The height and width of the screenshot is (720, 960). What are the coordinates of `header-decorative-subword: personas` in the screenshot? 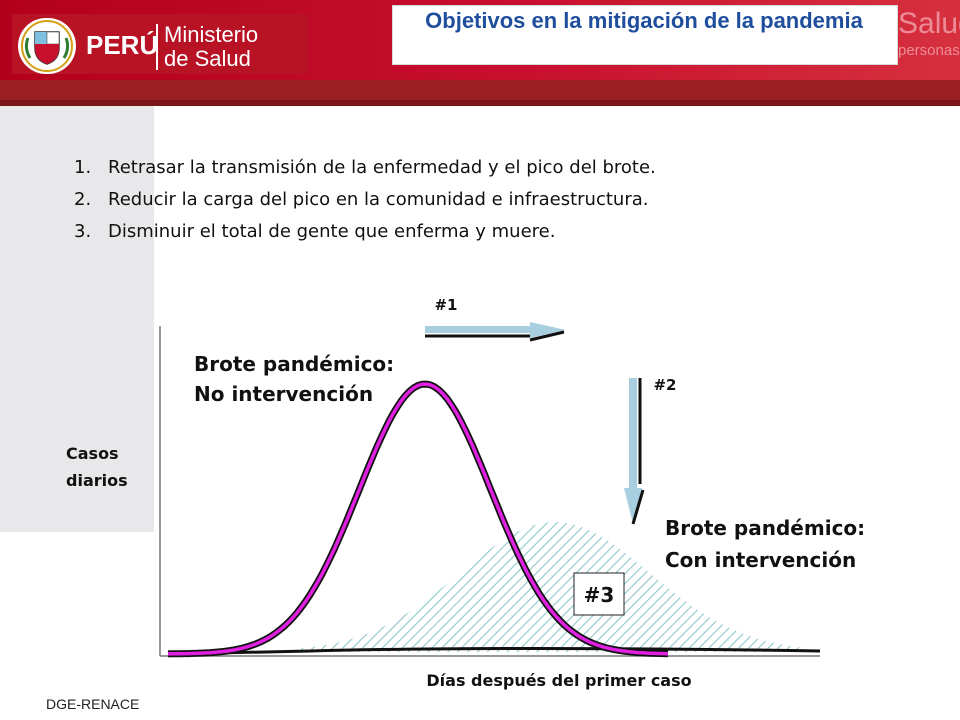 It's located at (929, 50).